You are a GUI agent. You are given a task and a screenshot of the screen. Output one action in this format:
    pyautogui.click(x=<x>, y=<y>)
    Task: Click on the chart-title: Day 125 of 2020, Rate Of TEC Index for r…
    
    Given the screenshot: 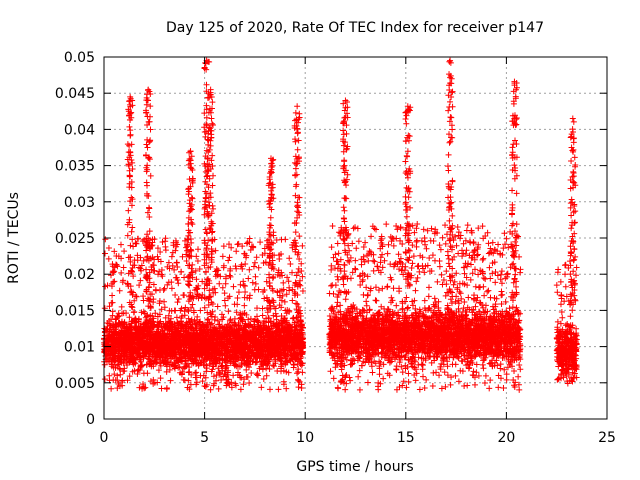 What is the action you would take?
    pyautogui.click(x=355, y=28)
    